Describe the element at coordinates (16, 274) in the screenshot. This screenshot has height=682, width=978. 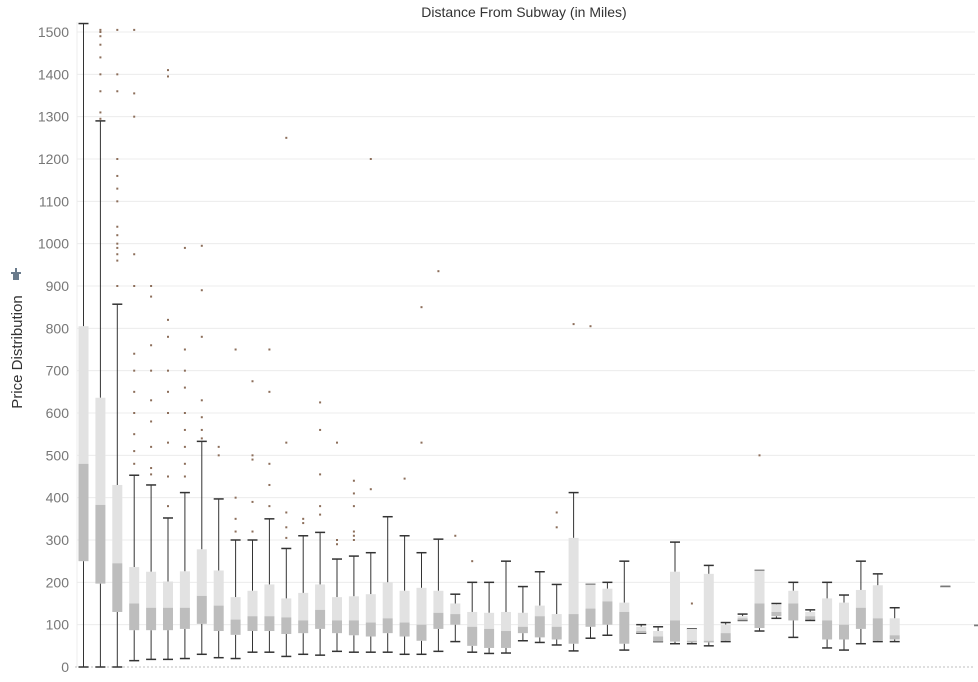
I see `pin-icon` at that location.